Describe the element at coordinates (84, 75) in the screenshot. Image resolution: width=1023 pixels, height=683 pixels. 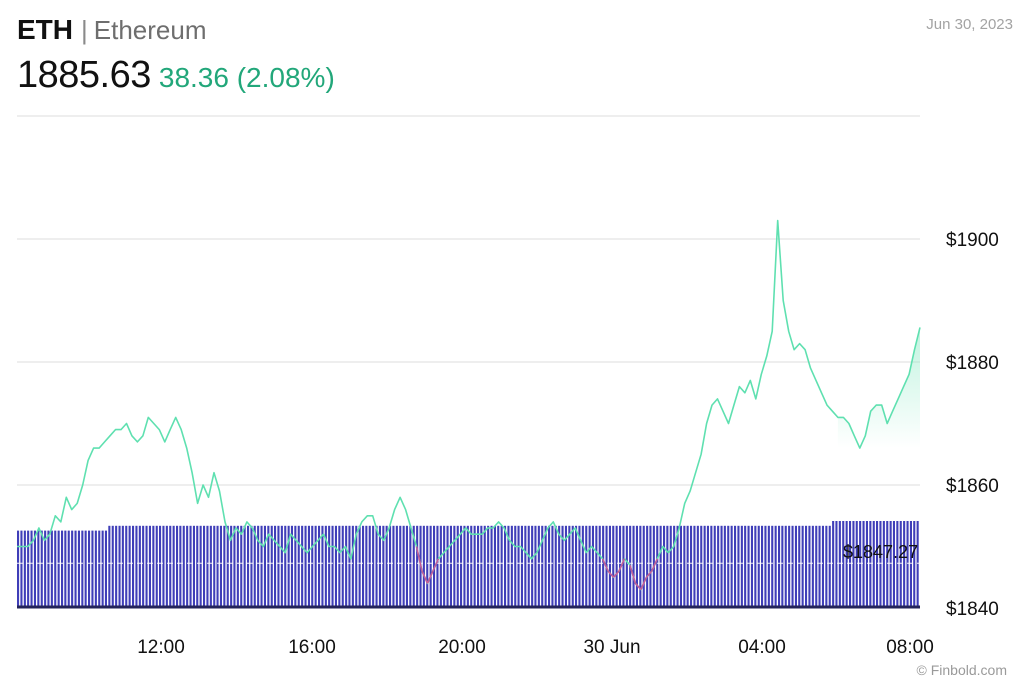
I see `current-price: 1885.63` at that location.